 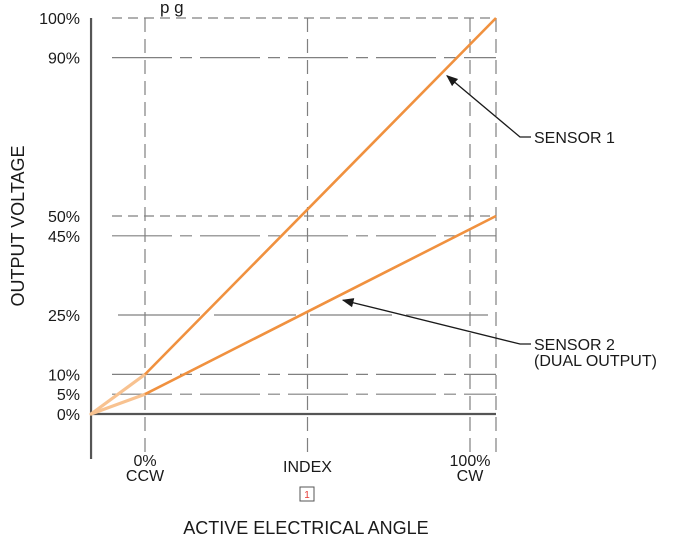 What do you see at coordinates (574, 138) in the screenshot?
I see `series-1-label: SENSOR 1` at bounding box center [574, 138].